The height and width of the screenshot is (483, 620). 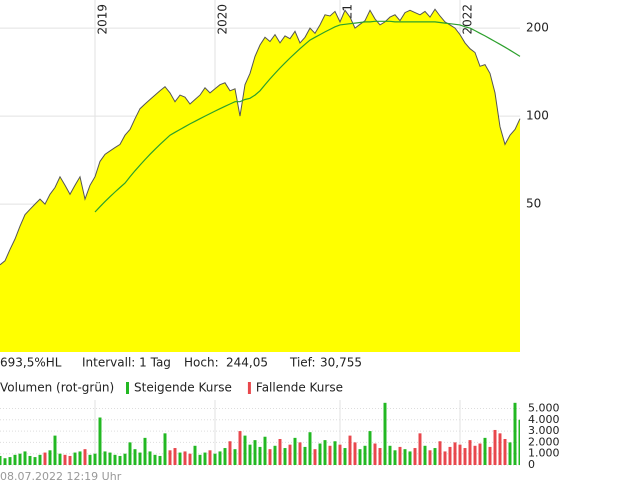 What do you see at coordinates (544, 430) in the screenshot?
I see `y-tick-label: 3.000` at bounding box center [544, 430].